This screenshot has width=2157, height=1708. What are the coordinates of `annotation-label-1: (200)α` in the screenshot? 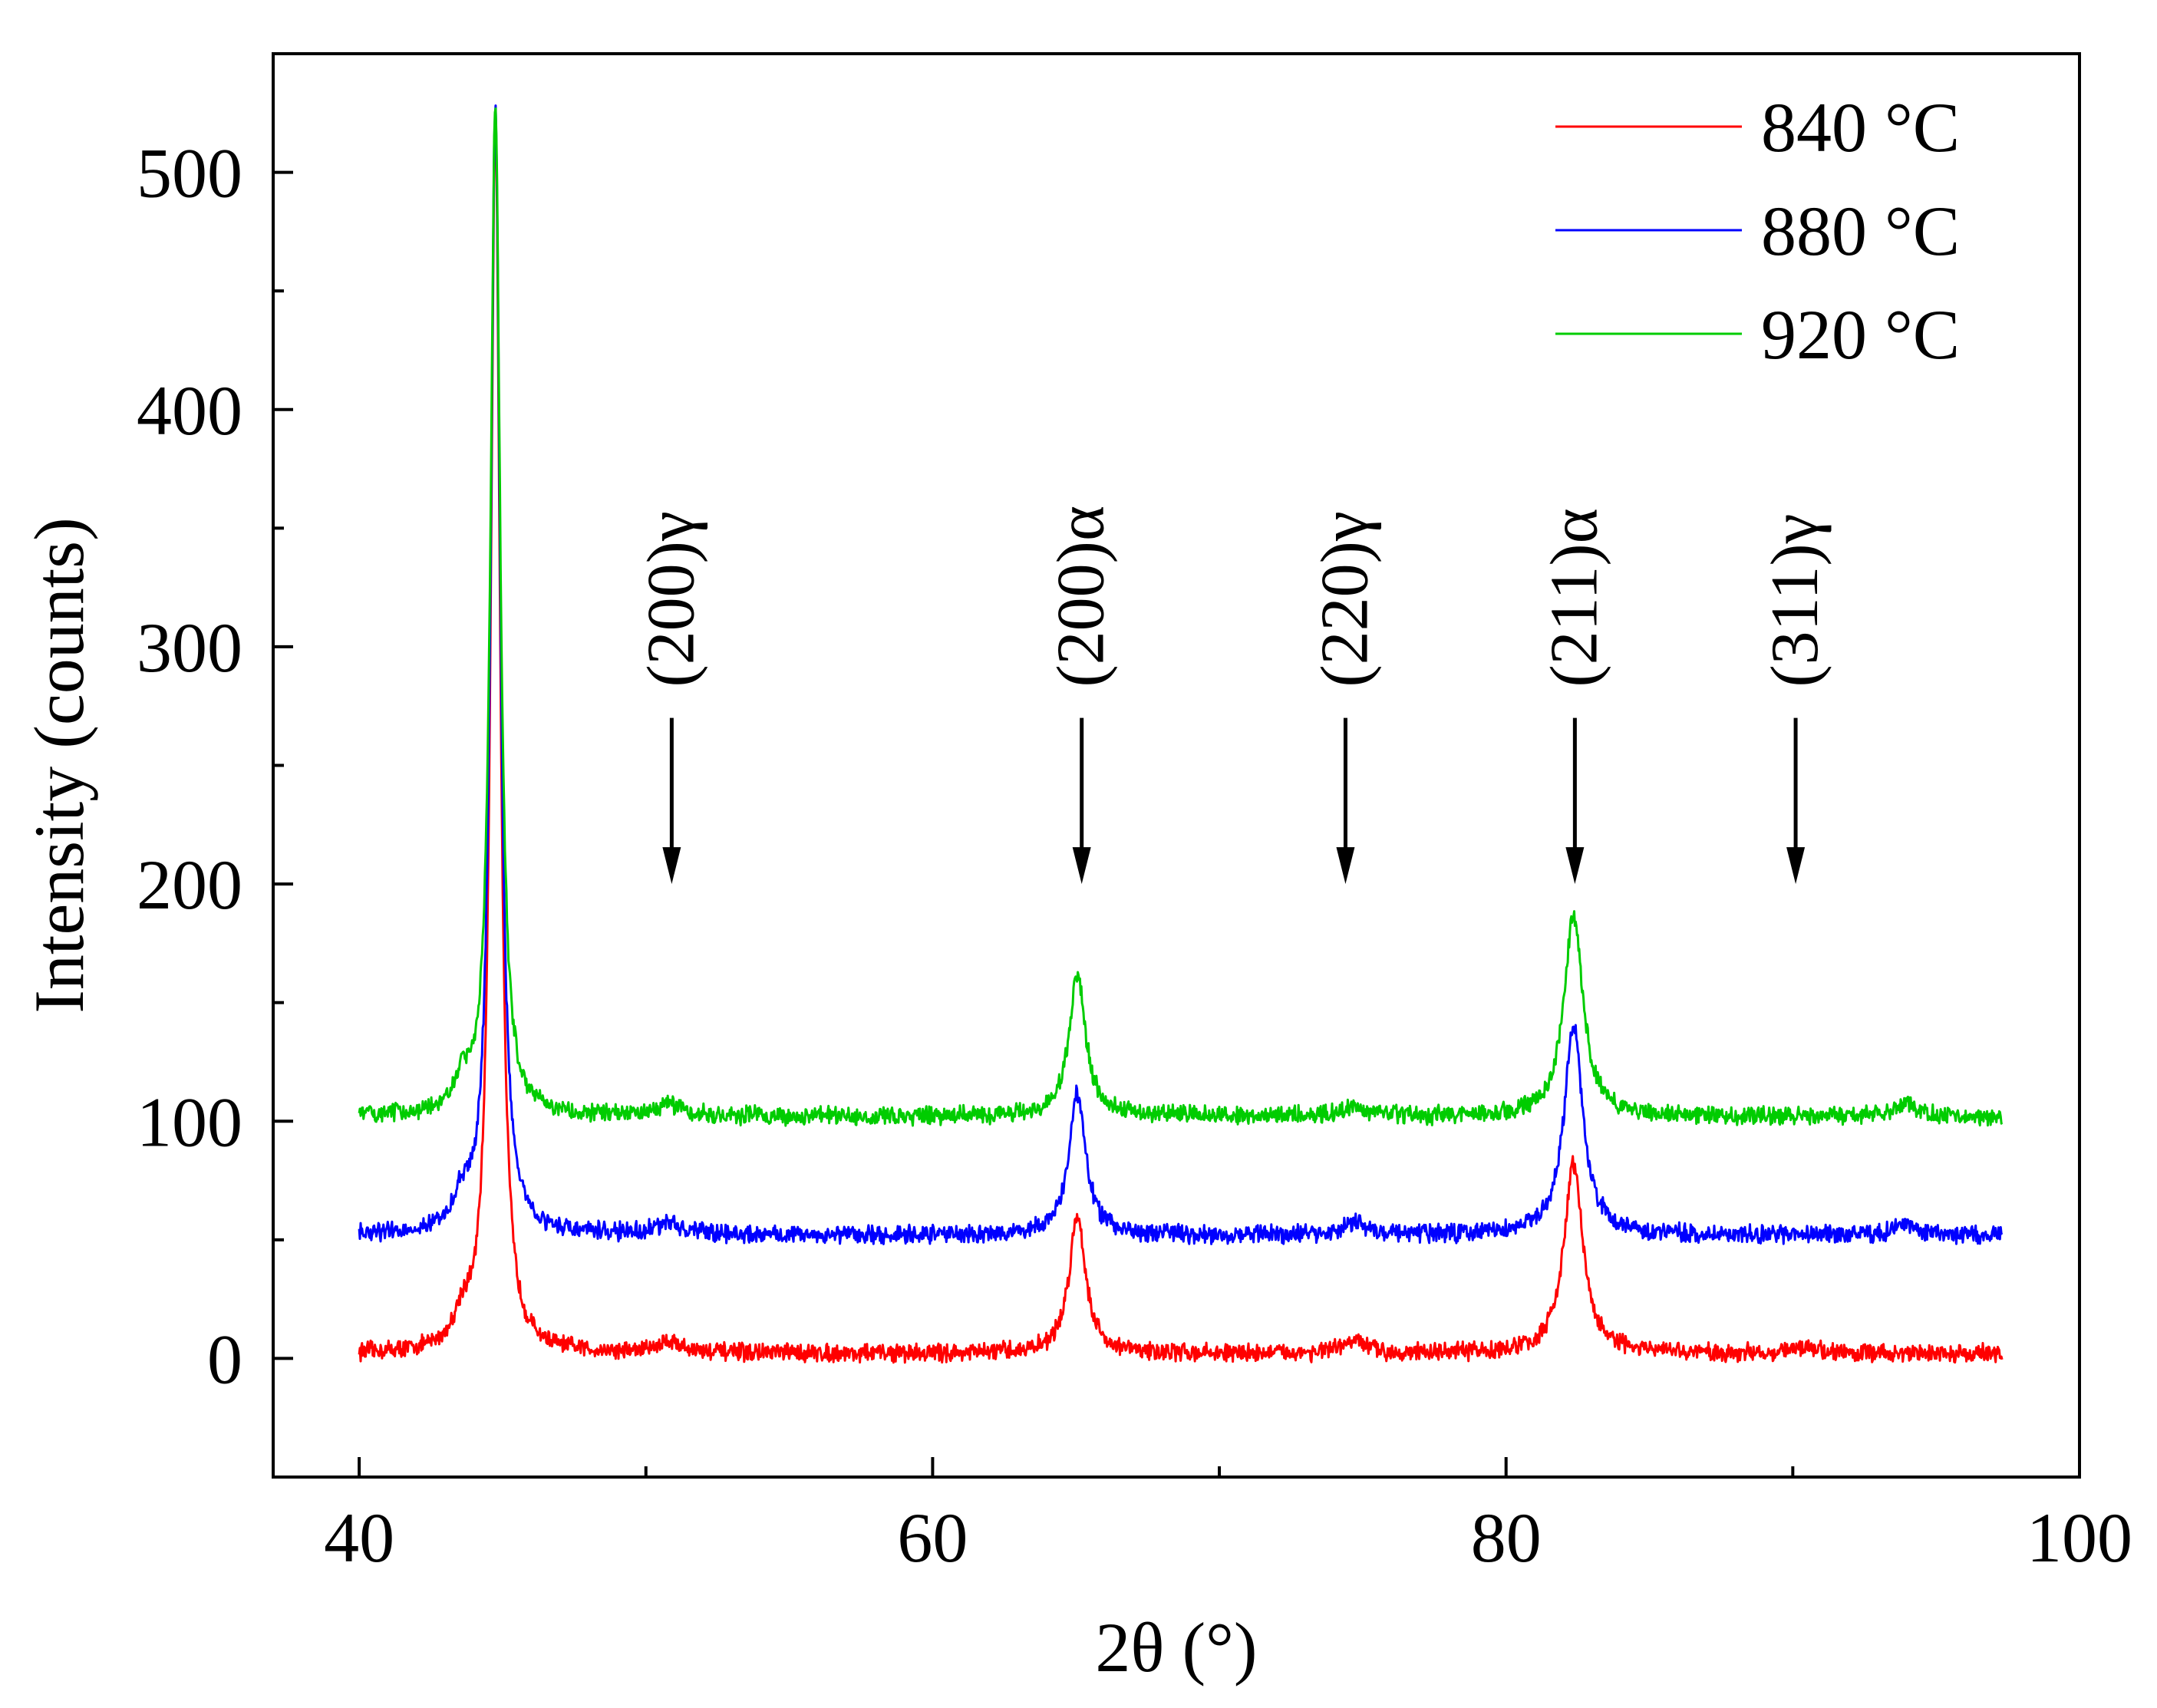 It's located at (1081, 596).